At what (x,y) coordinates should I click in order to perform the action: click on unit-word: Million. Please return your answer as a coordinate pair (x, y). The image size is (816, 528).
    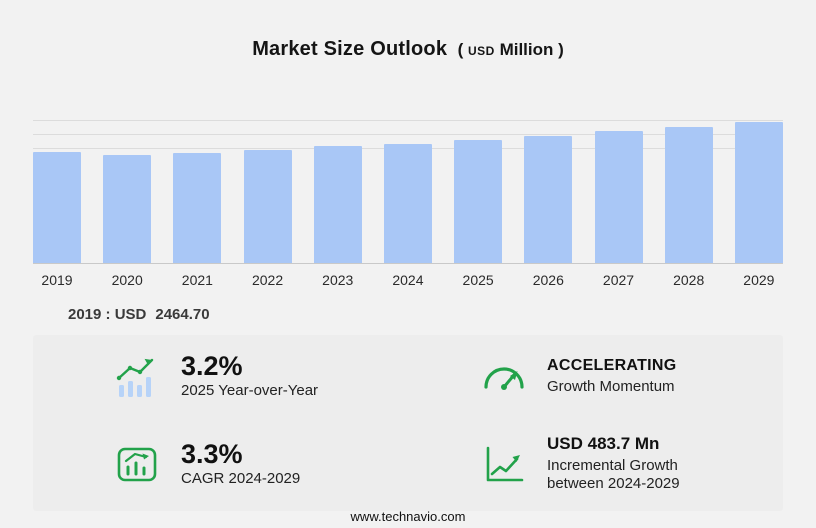
    Looking at the image, I should click on (526, 49).